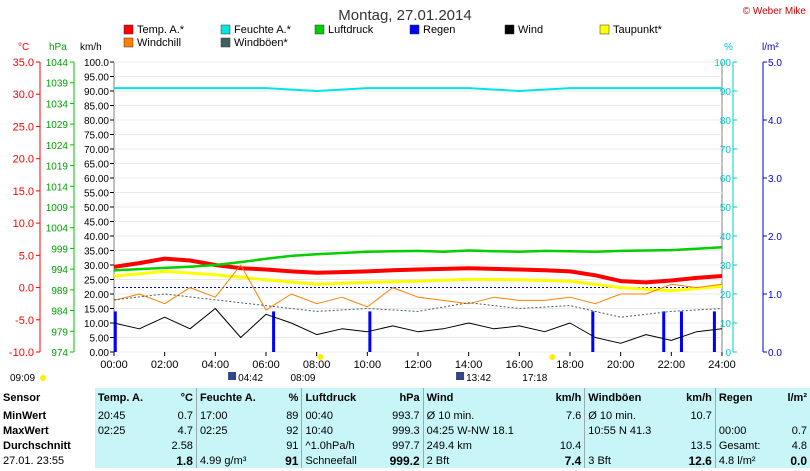 The height and width of the screenshot is (471, 810). What do you see at coordinates (236, 398) in the screenshot?
I see `stats-header: Feuchte A.` at bounding box center [236, 398].